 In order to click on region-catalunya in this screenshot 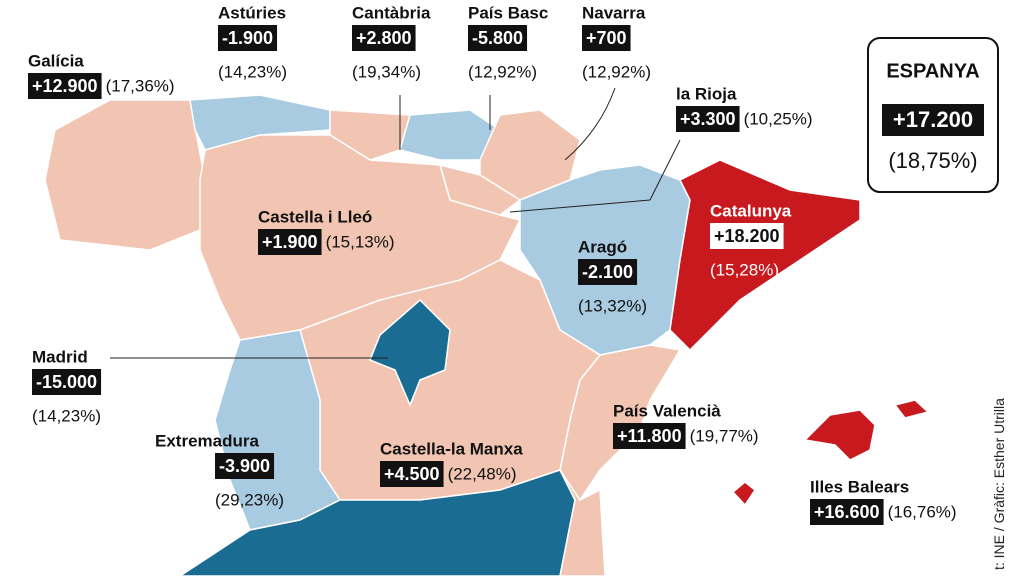, I will do `click(765, 255)`.